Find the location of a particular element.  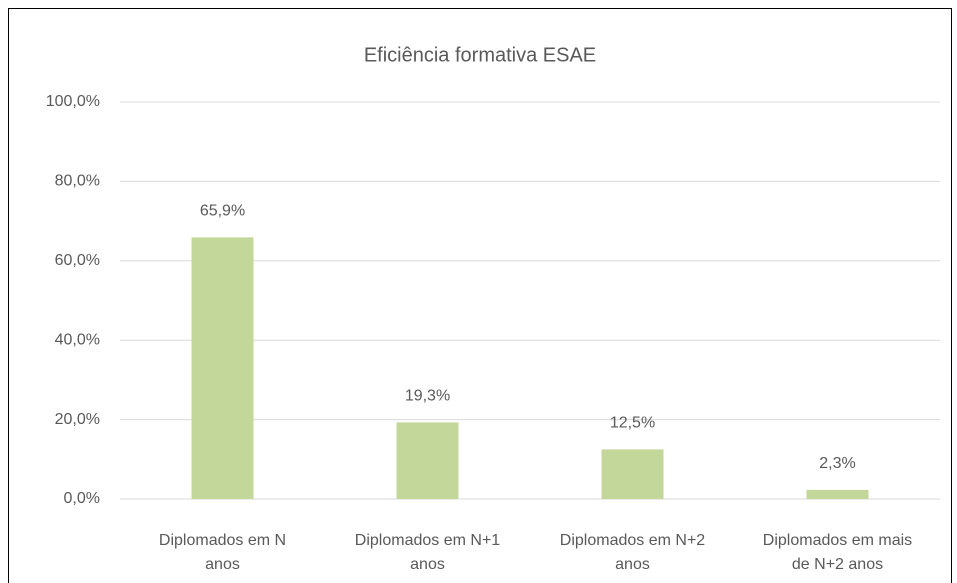

y-tick-label: 20,0% is located at coordinates (77, 419).